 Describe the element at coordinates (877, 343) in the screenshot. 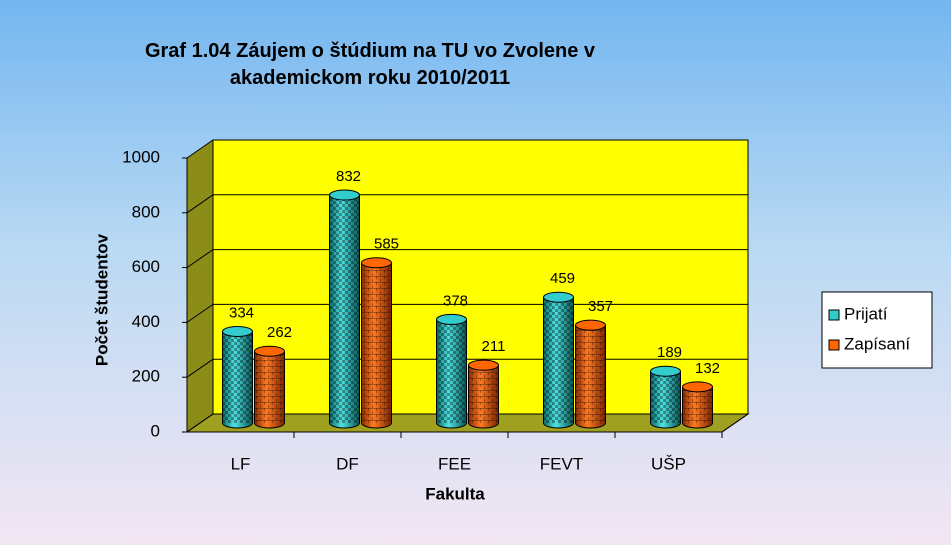

I see `legend-label: Zapísaní` at that location.